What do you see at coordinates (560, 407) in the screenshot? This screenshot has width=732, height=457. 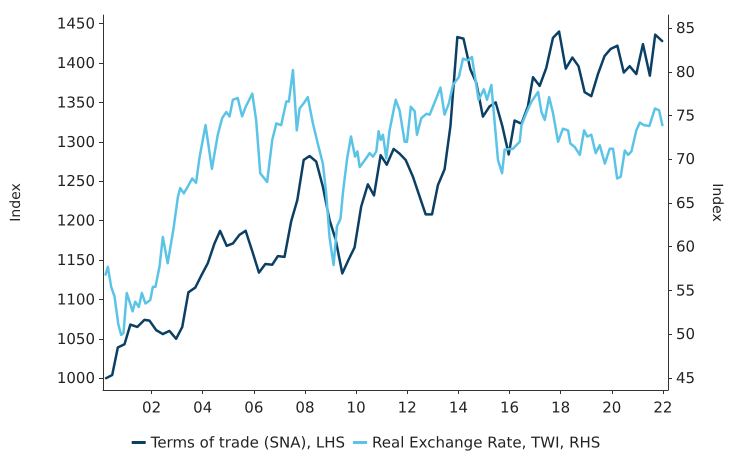 I see `x-tick-label: 18` at bounding box center [560, 407].